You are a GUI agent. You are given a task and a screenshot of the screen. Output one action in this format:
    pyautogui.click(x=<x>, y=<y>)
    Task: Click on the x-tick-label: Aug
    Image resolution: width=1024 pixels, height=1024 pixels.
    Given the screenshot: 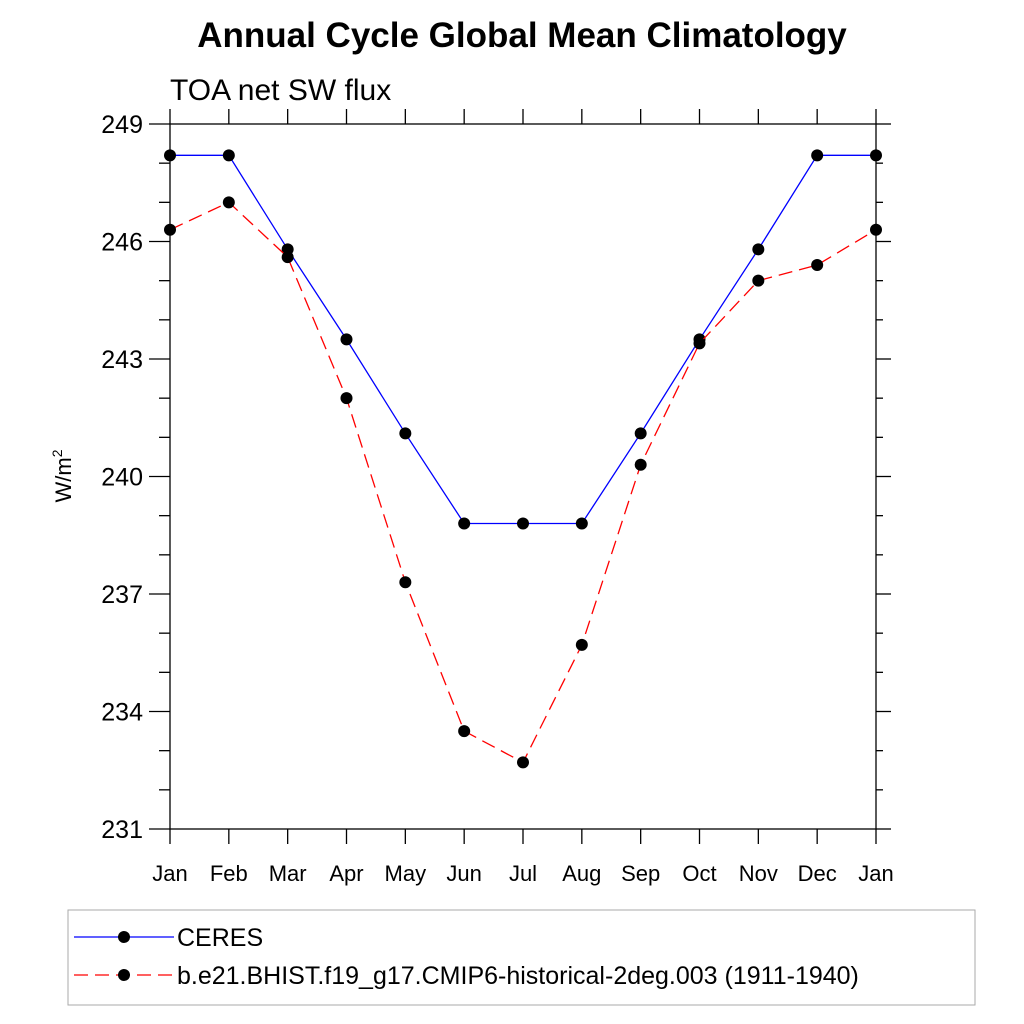 What is the action you would take?
    pyautogui.click(x=581, y=873)
    